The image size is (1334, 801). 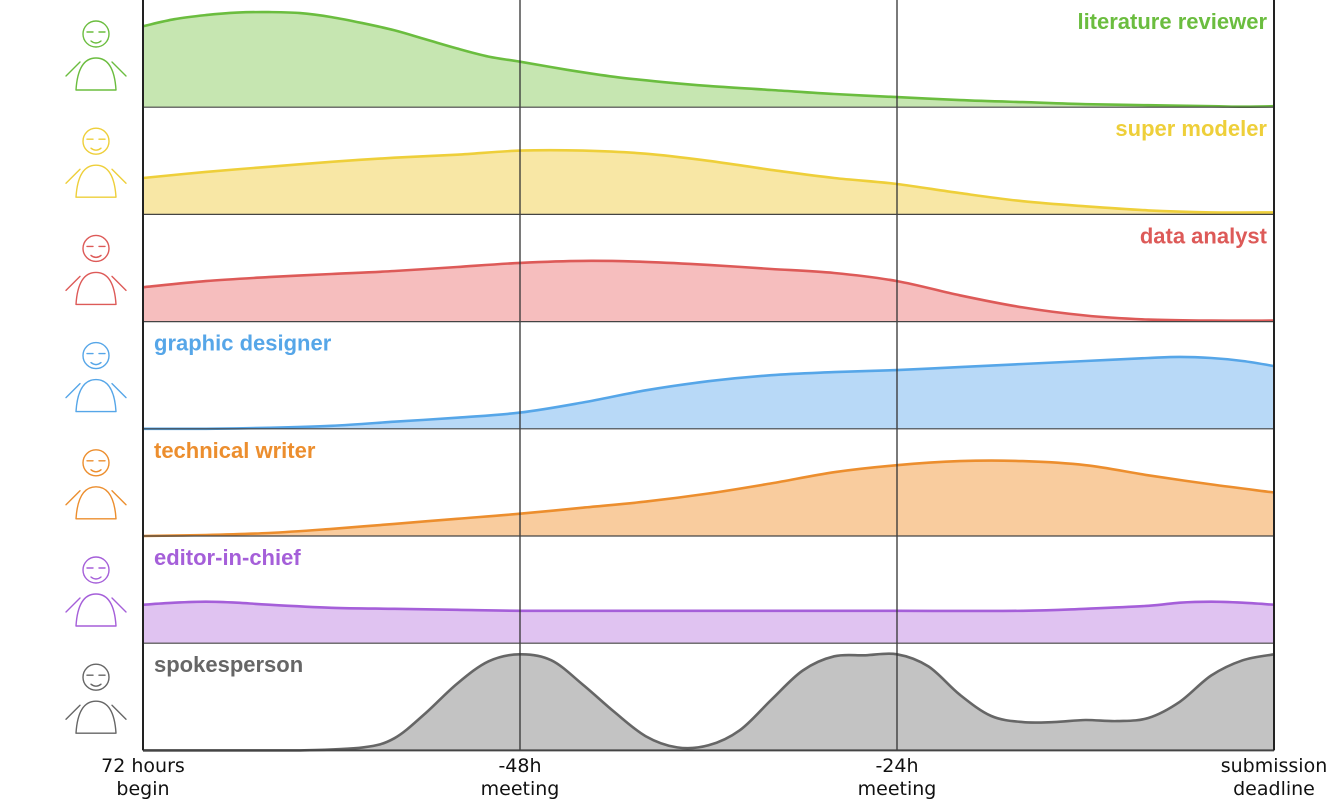 I want to click on avatar-super-modeler-icon, so click(x=96, y=162).